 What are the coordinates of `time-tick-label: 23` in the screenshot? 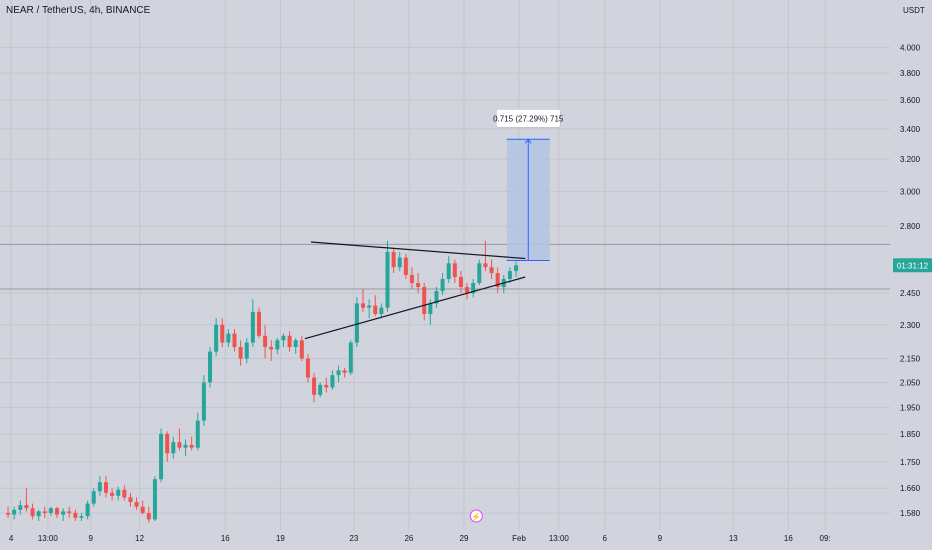 It's located at (353, 538).